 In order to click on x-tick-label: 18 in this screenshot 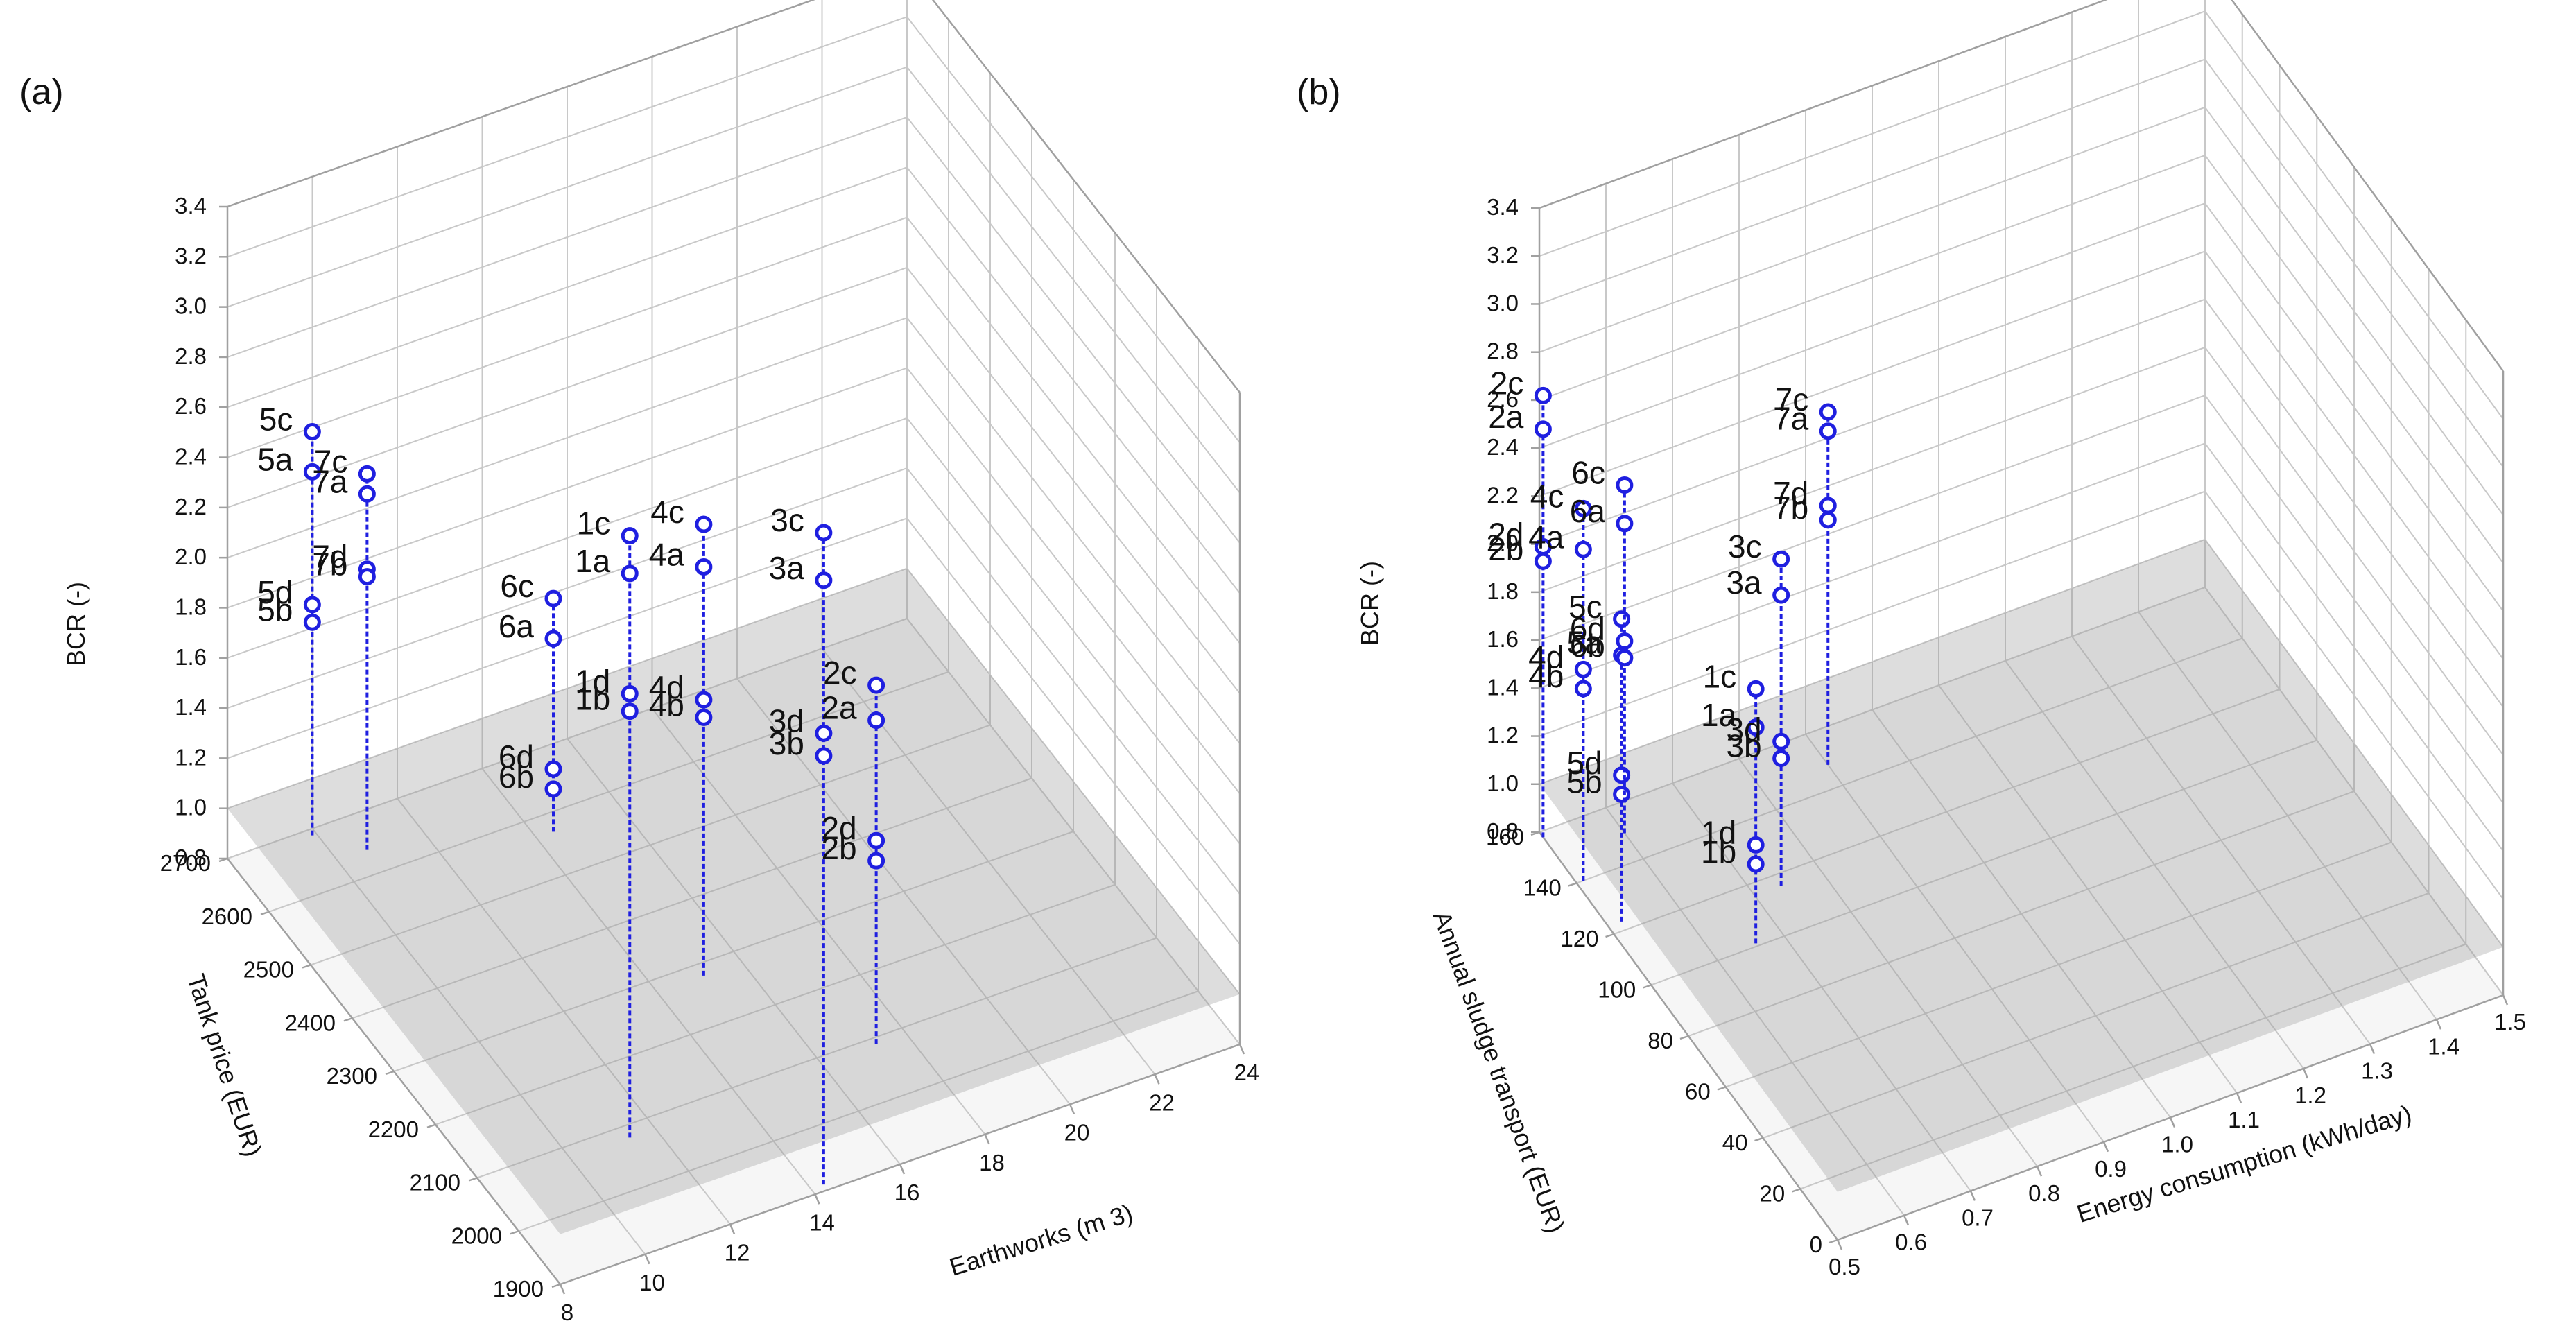, I will do `click(992, 1162)`.